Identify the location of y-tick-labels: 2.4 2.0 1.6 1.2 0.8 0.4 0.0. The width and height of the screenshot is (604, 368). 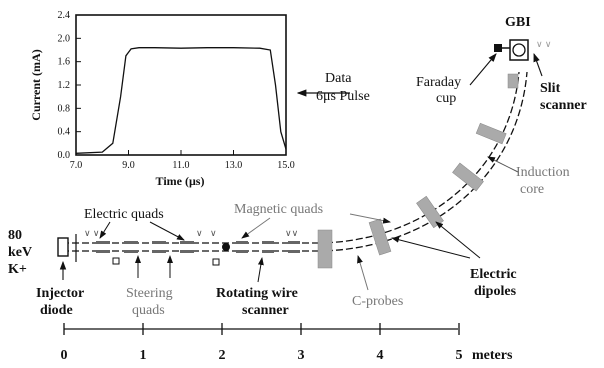
(69, 85).